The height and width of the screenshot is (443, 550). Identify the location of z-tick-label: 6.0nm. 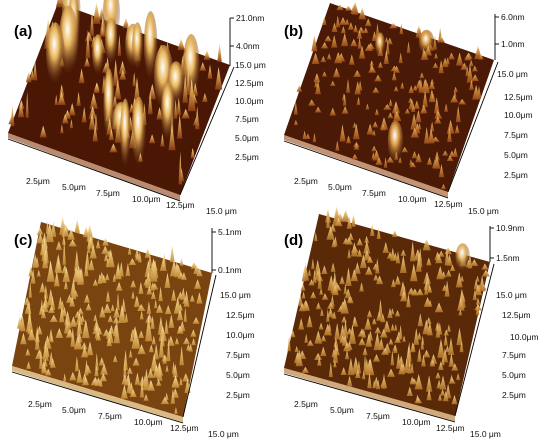
(513, 17).